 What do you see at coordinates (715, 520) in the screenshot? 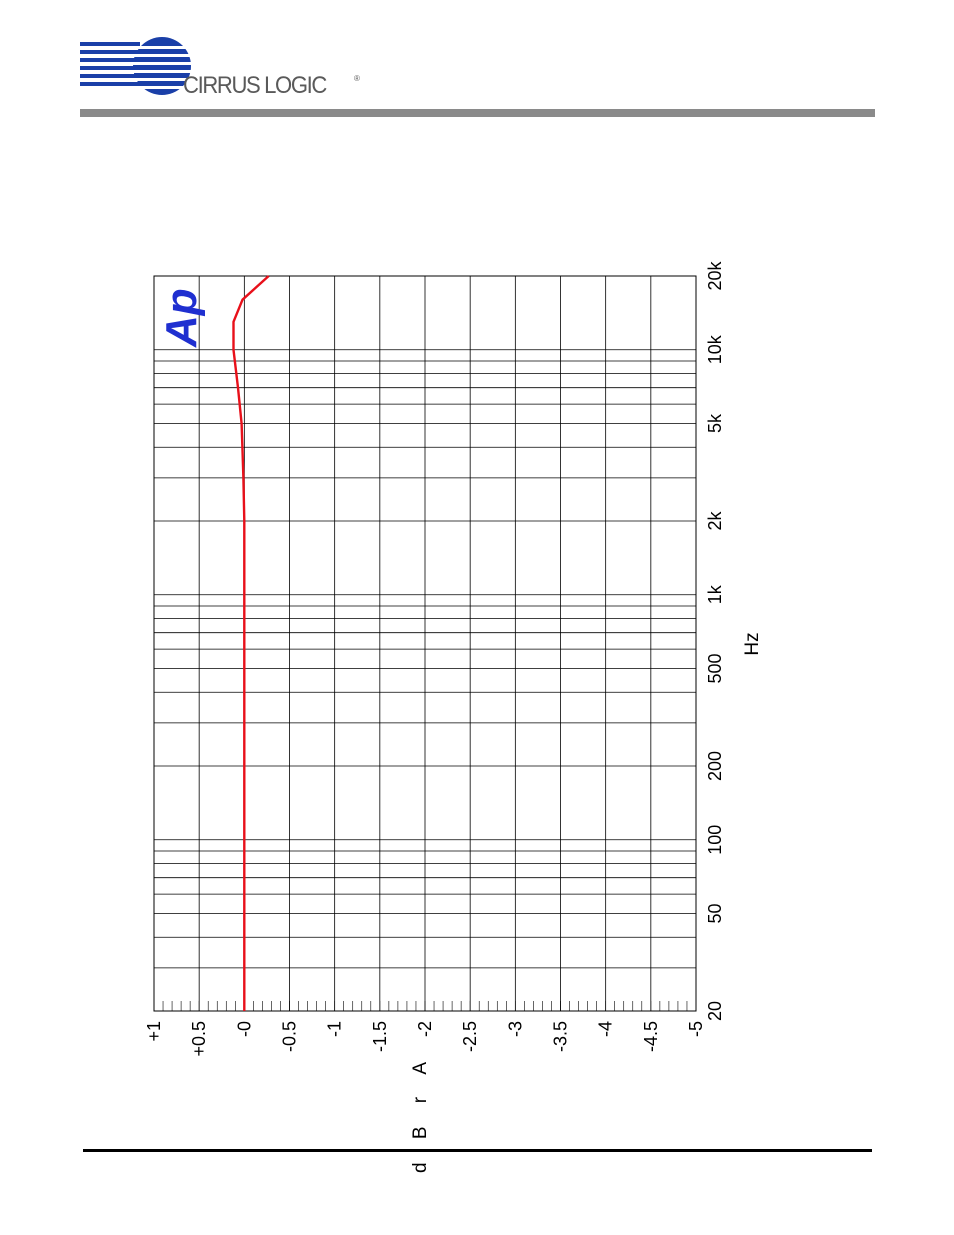
I see `x-tick-label: 2k` at bounding box center [715, 520].